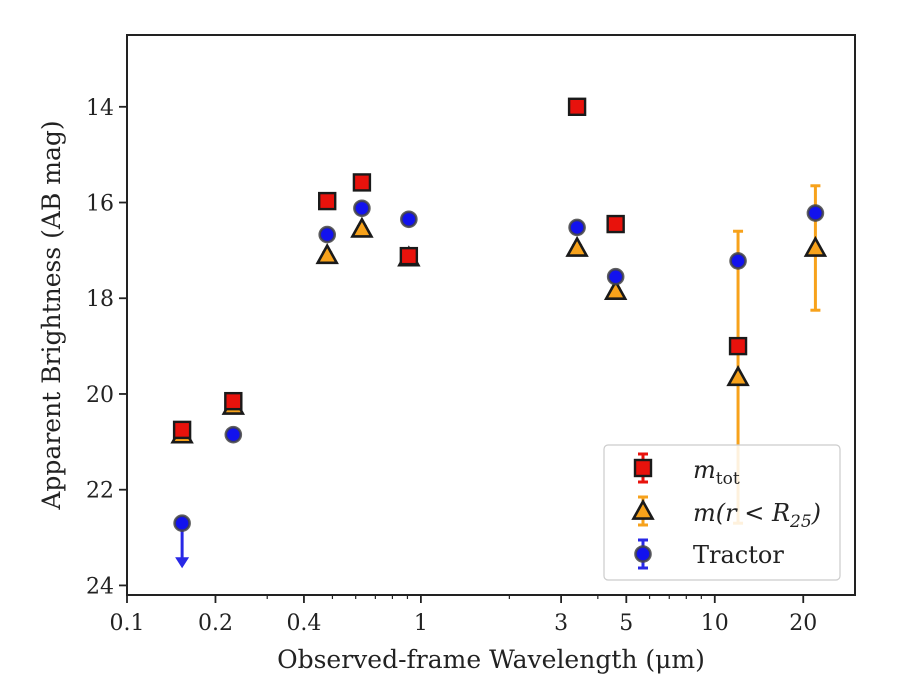 This screenshot has width=900, height=700. I want to click on legend-label-mr25: m(r < R25), so click(757, 515).